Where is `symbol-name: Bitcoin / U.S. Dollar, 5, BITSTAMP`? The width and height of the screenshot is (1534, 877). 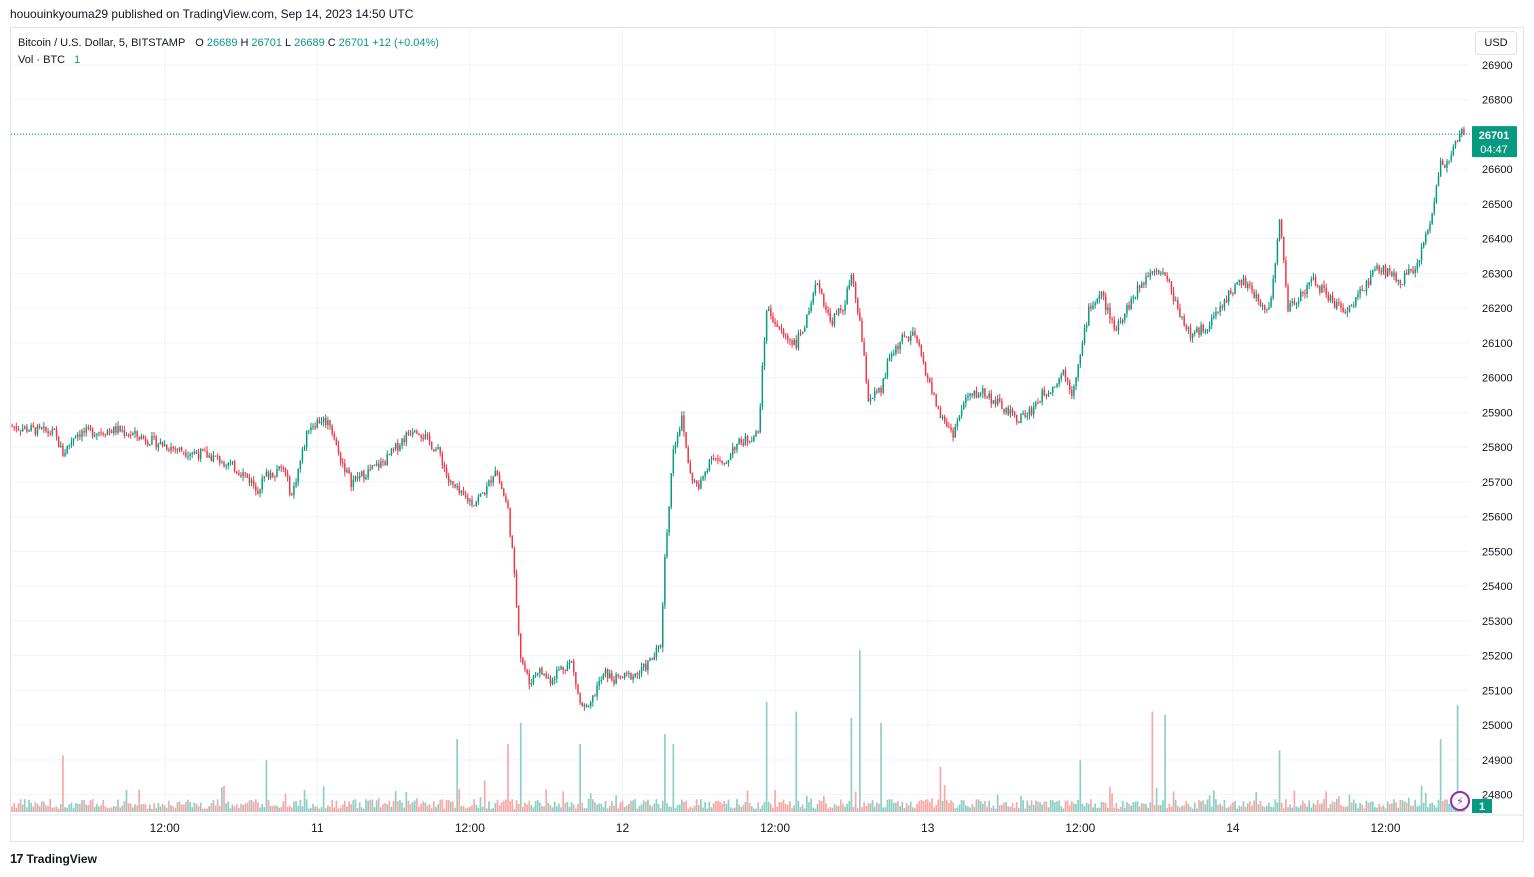 symbol-name: Bitcoin / U.S. Dollar, 5, BITSTAMP is located at coordinates (102, 43).